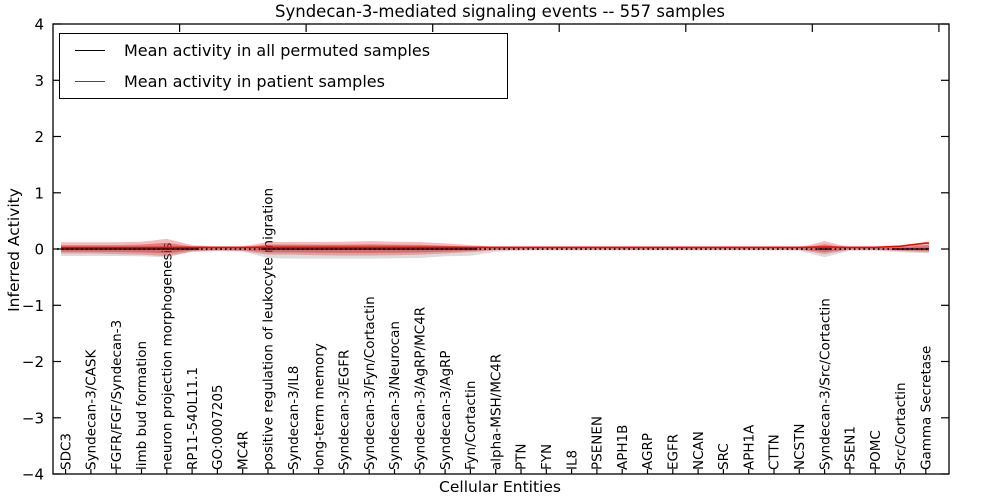 The width and height of the screenshot is (1000, 500). Describe the element at coordinates (395, 395) in the screenshot. I see `x-tick-label: Syndecan-3/Neurocan` at that location.